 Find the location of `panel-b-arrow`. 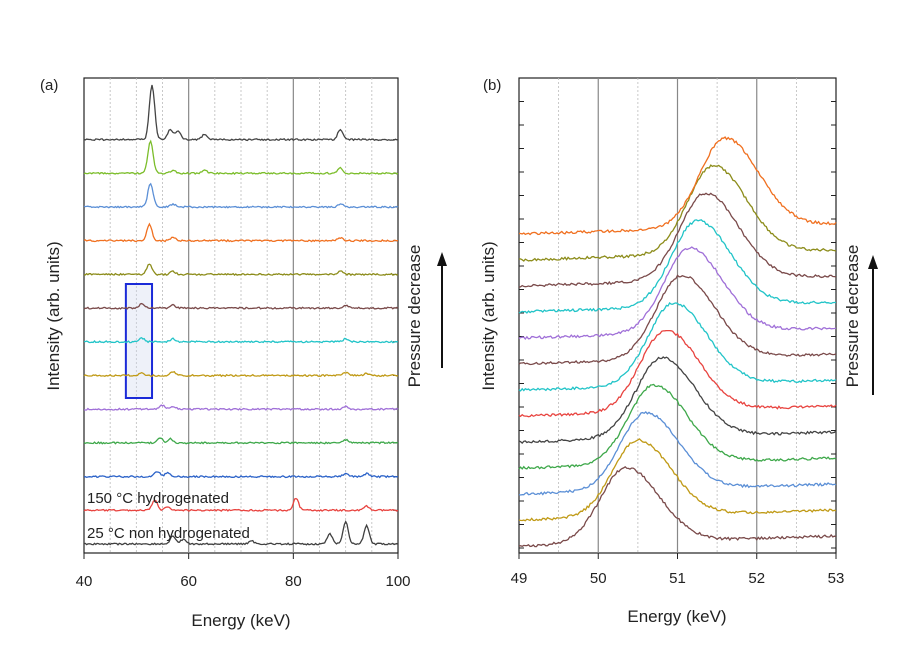

panel-b-arrow is located at coordinates (873, 325).